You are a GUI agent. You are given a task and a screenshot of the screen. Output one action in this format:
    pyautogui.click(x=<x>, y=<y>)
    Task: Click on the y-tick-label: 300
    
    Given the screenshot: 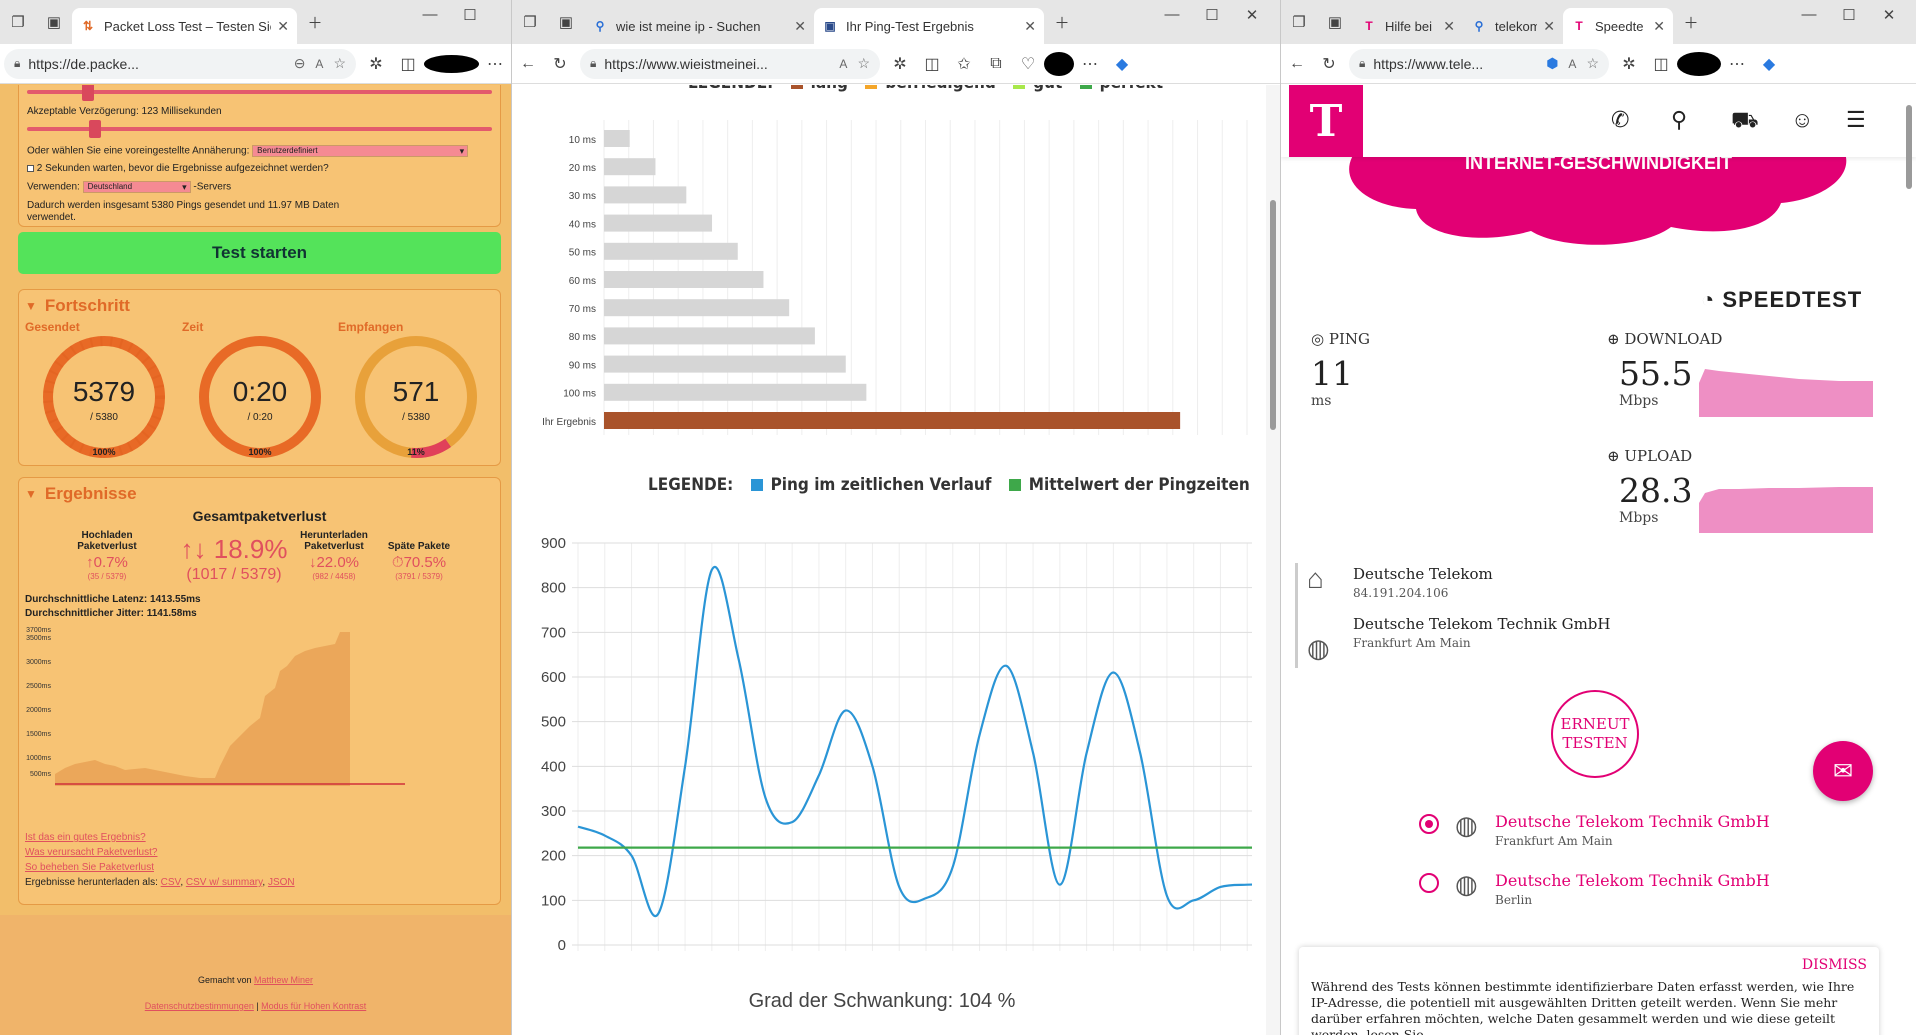 What is the action you would take?
    pyautogui.click(x=553, y=811)
    